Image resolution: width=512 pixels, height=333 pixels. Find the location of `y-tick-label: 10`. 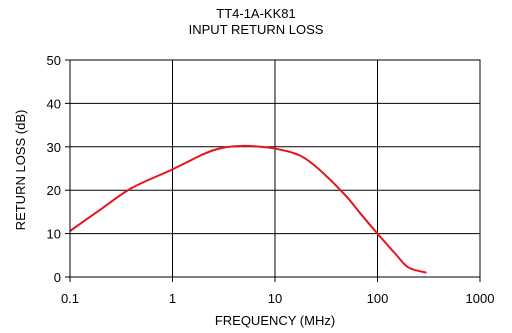

y-tick-label: 10 is located at coordinates (54, 234).